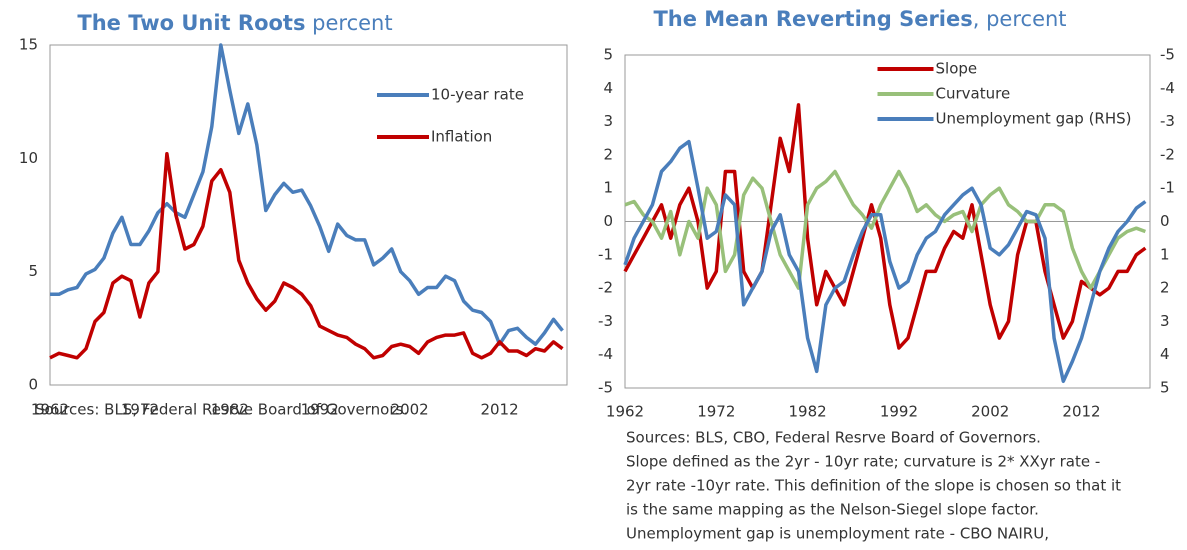  What do you see at coordinates (28, 45) in the screenshot?
I see `y-tick-label: 15` at bounding box center [28, 45].